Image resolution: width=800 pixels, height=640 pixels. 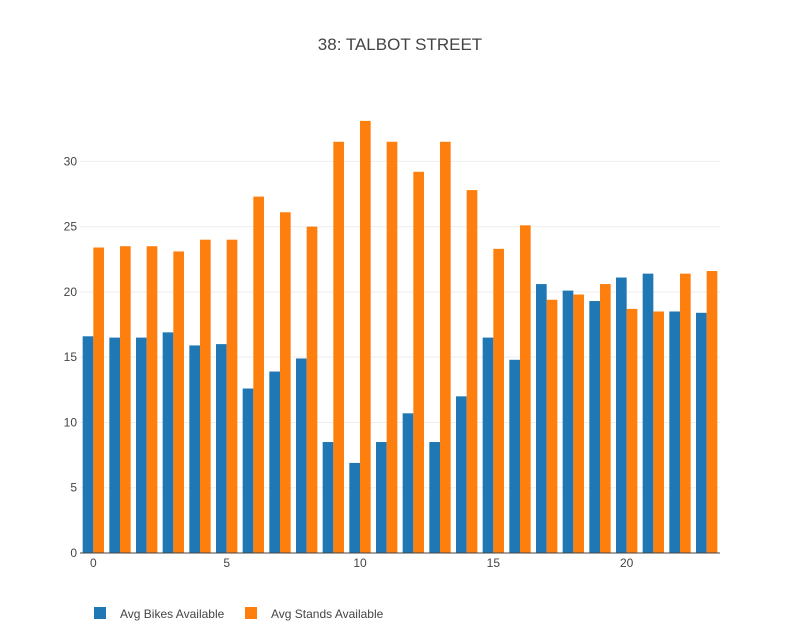 I want to click on x-tick-label: 15, so click(x=494, y=563).